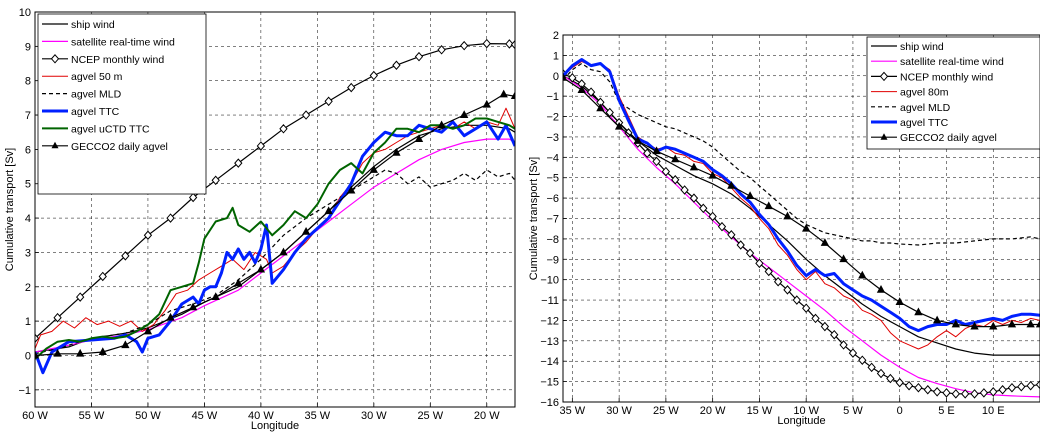 Image resolution: width=1040 pixels, height=435 pixels. What do you see at coordinates (760, 411) in the screenshot?
I see `x-tick-label: 15 W` at bounding box center [760, 411].